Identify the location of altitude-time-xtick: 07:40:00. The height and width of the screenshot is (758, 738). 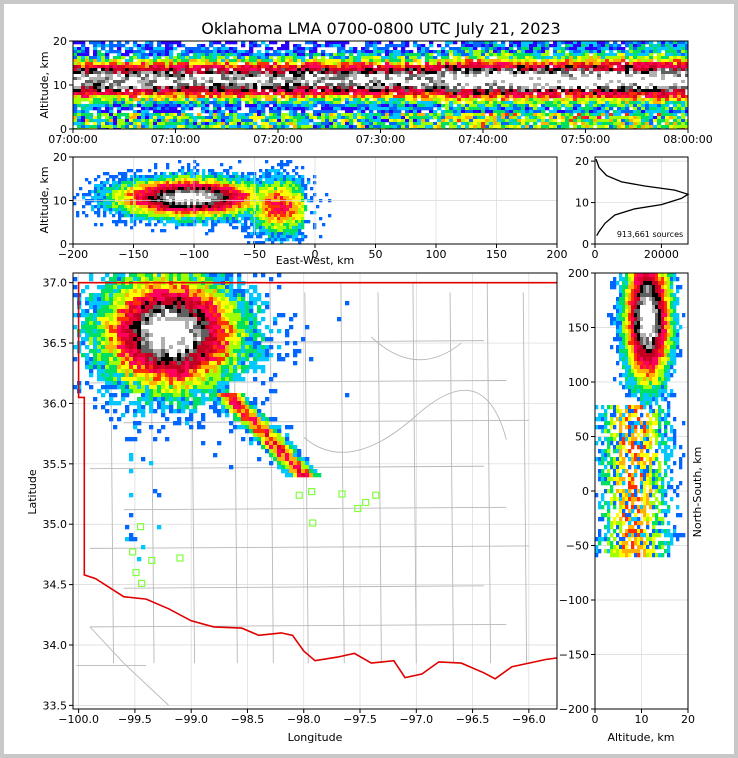
(482, 139).